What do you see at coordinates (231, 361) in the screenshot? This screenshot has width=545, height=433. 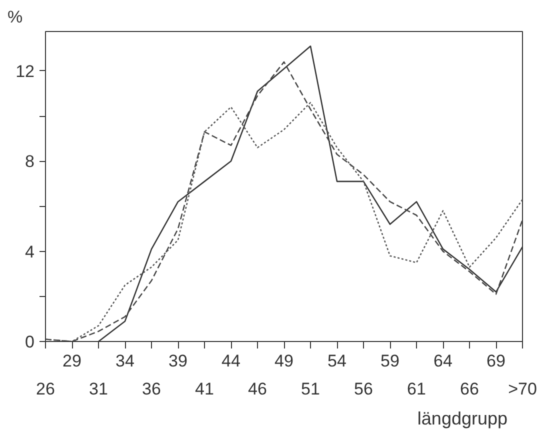 I see `x-tick-label: 44` at bounding box center [231, 361].